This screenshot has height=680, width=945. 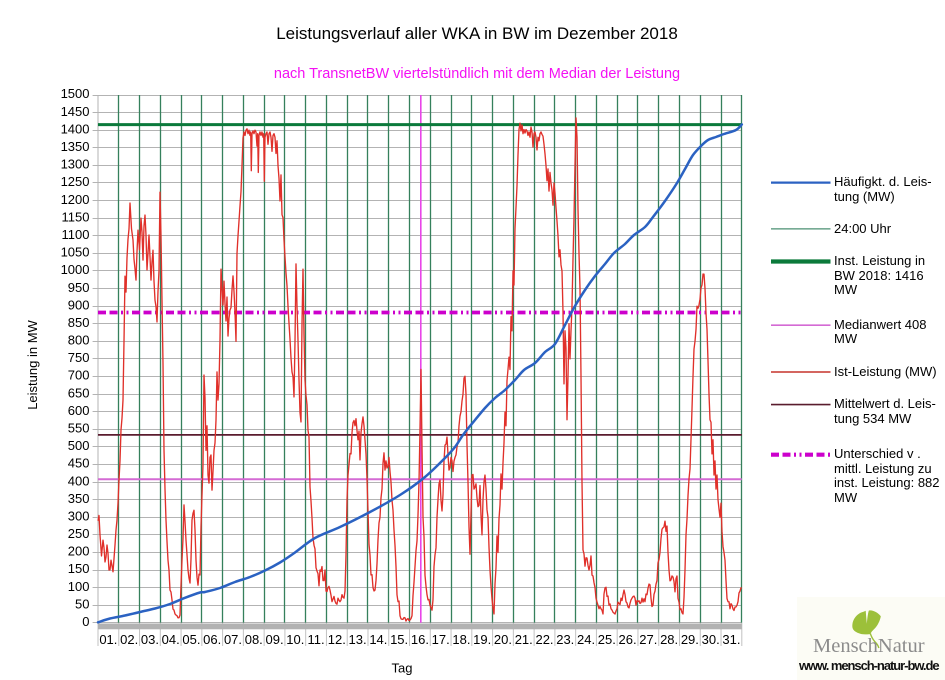 What do you see at coordinates (420, 639) in the screenshot?
I see `svg-text: 16.` at bounding box center [420, 639].